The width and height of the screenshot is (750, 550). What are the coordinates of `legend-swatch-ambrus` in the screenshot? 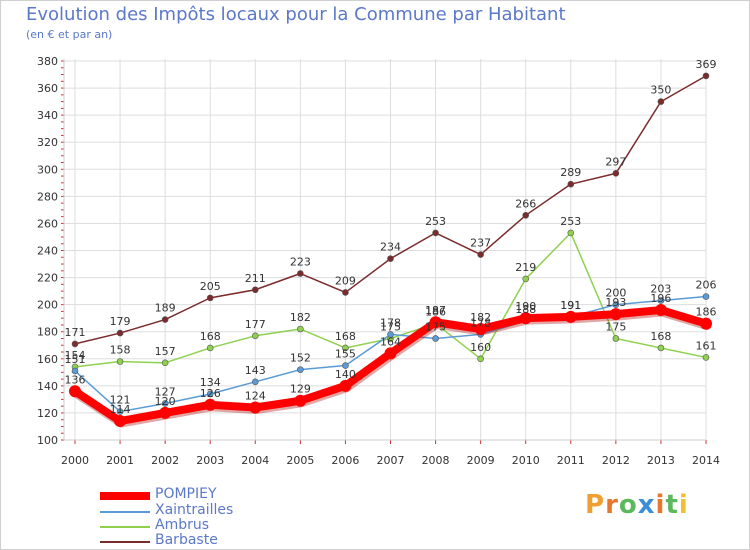 It's located at (125, 527).